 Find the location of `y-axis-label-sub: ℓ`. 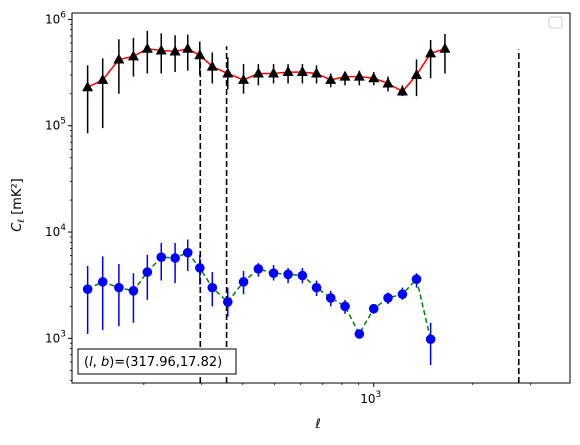

y-axis-label-sub: ℓ is located at coordinates (22, 221).